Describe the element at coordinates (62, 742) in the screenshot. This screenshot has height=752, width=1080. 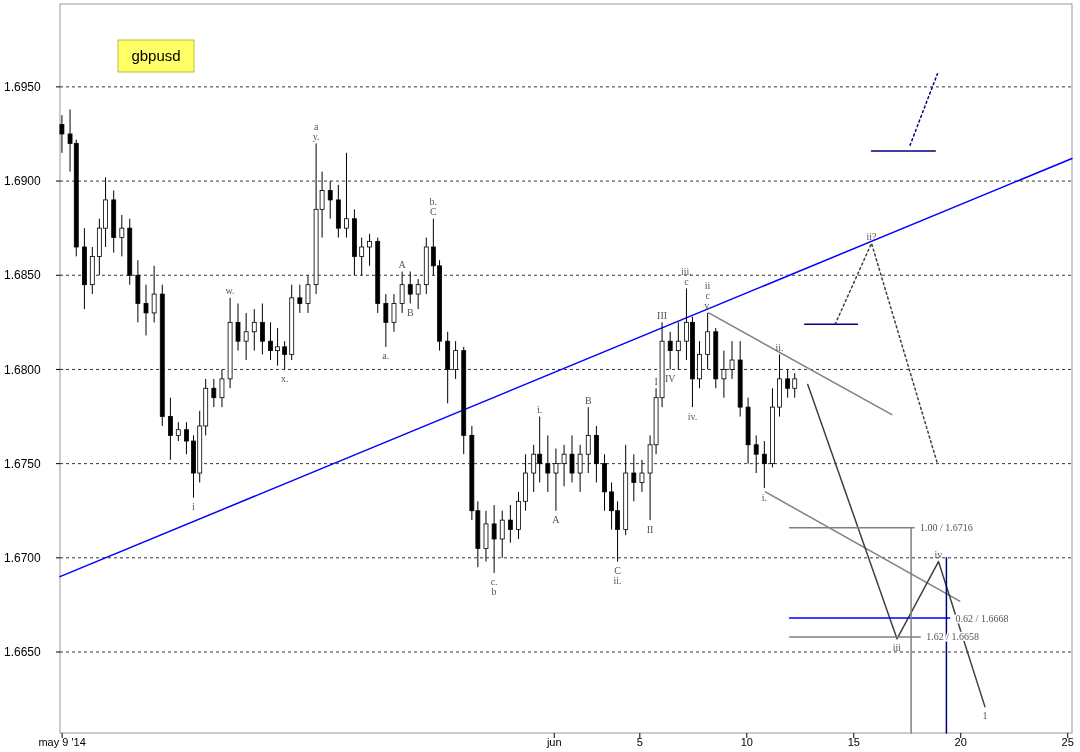
I see `x-tick-label: may 9 '14` at that location.